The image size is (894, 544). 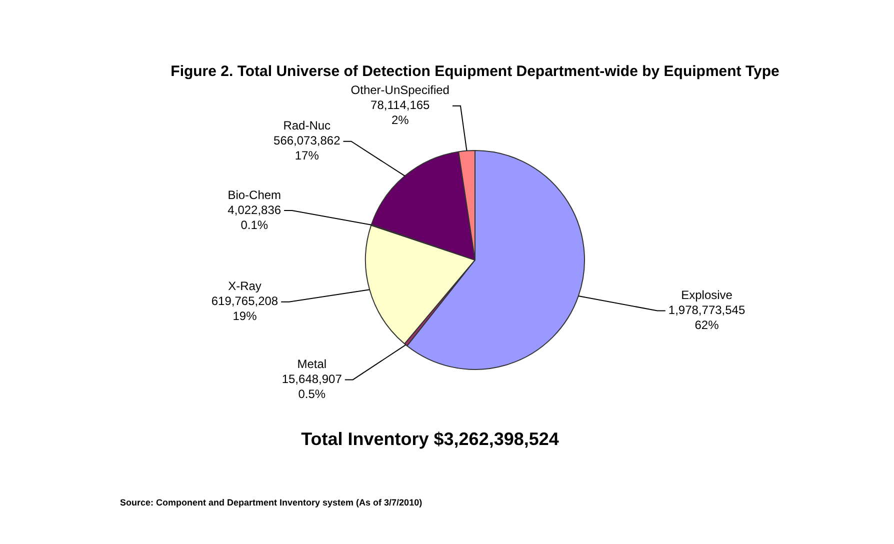 I want to click on slice-label: Rad-Nuc, so click(x=307, y=125).